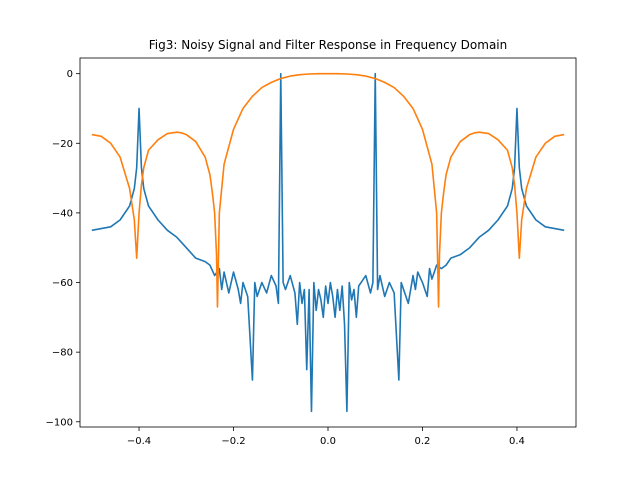 The width and height of the screenshot is (640, 480). I want to click on x-tick-label: −0.2, so click(233, 441).